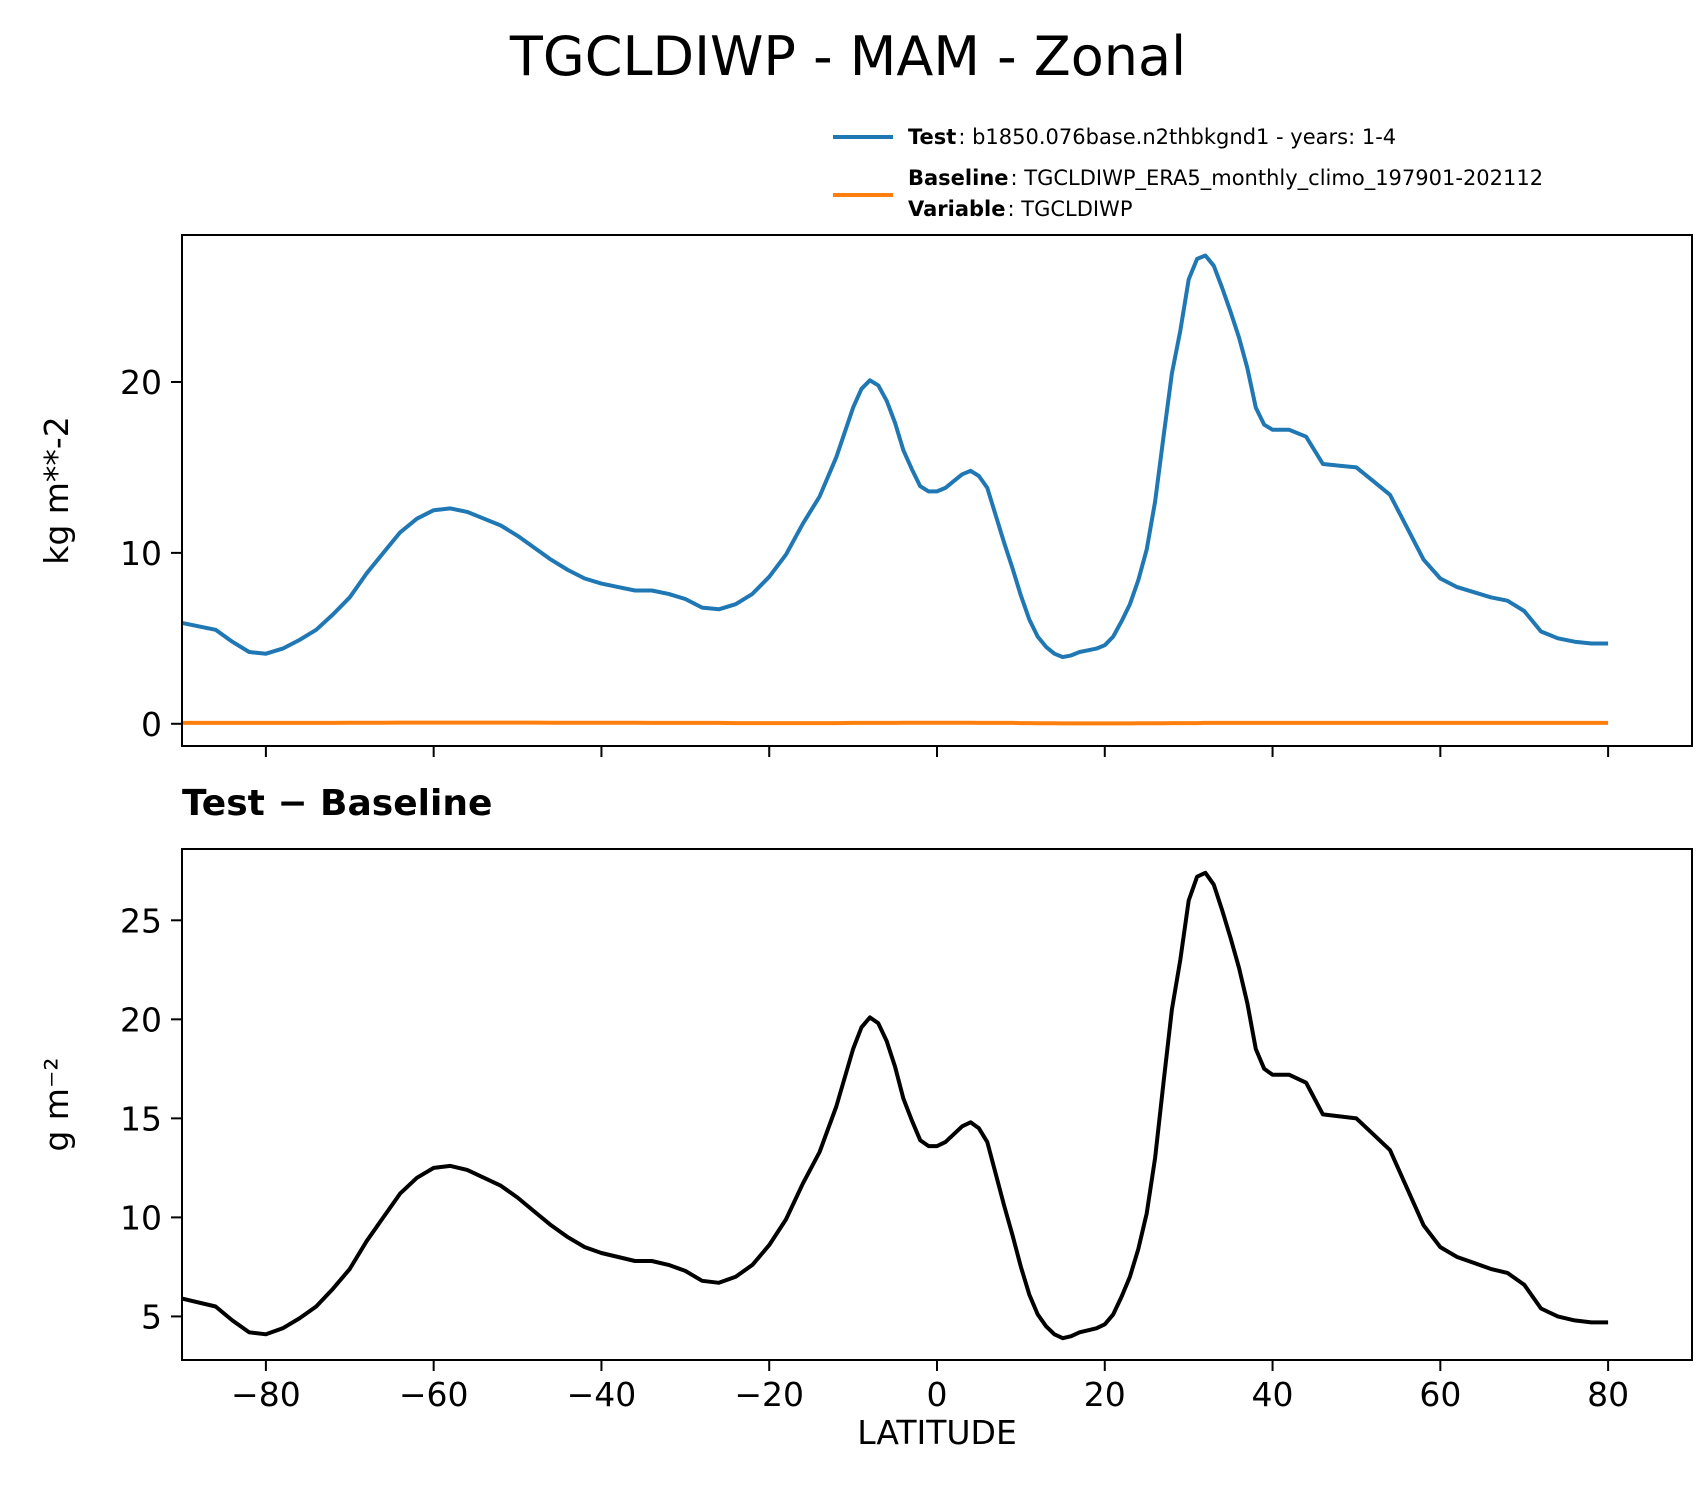  I want to click on bottom-x-tick-label: 40, so click(1273, 1394).